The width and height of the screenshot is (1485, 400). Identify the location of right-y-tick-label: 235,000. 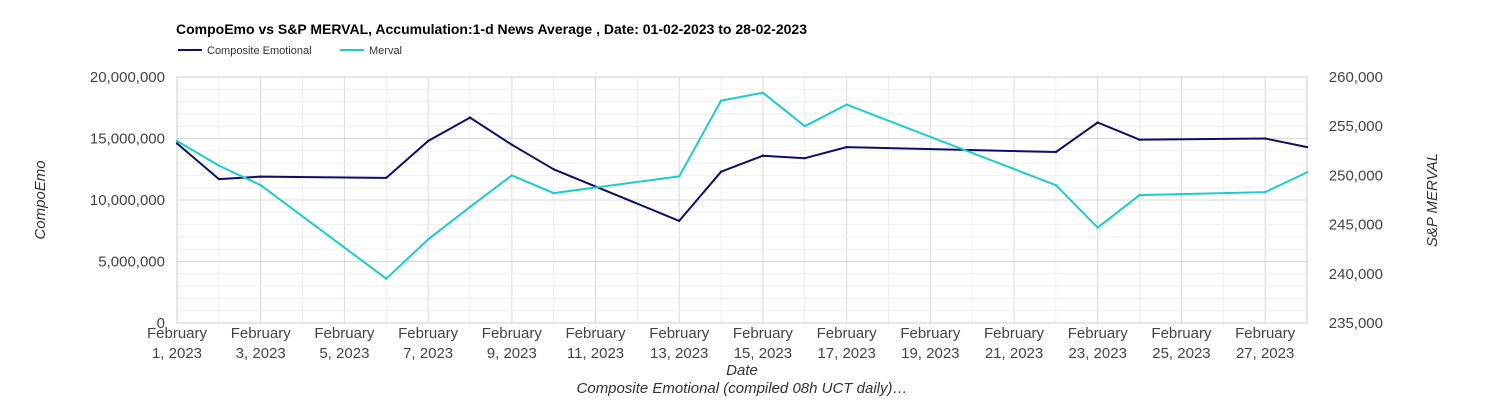
(1356, 323).